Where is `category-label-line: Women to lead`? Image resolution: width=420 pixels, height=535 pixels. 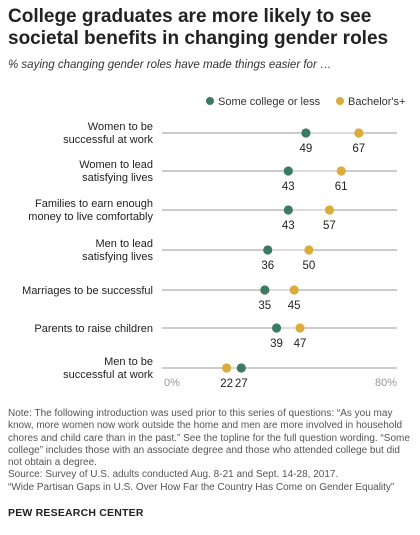
category-label-line: Women to lead is located at coordinates (116, 165).